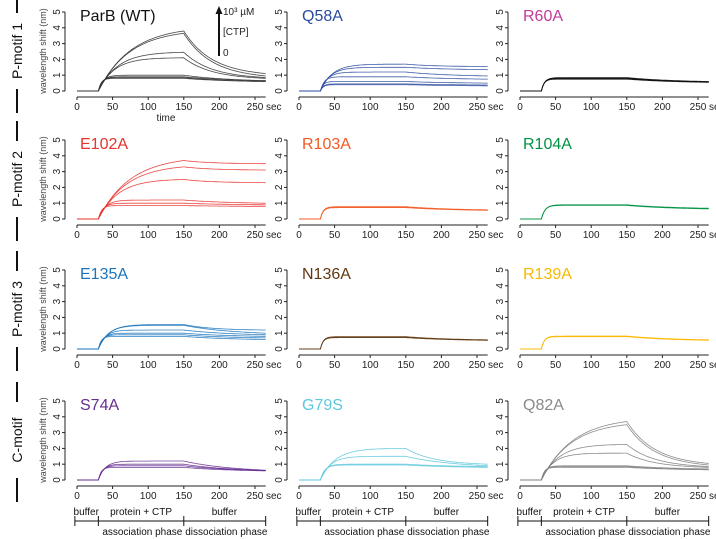 This screenshot has width=716, height=539. Describe the element at coordinates (326, 274) in the screenshot. I see `panel-title: N136A` at that location.